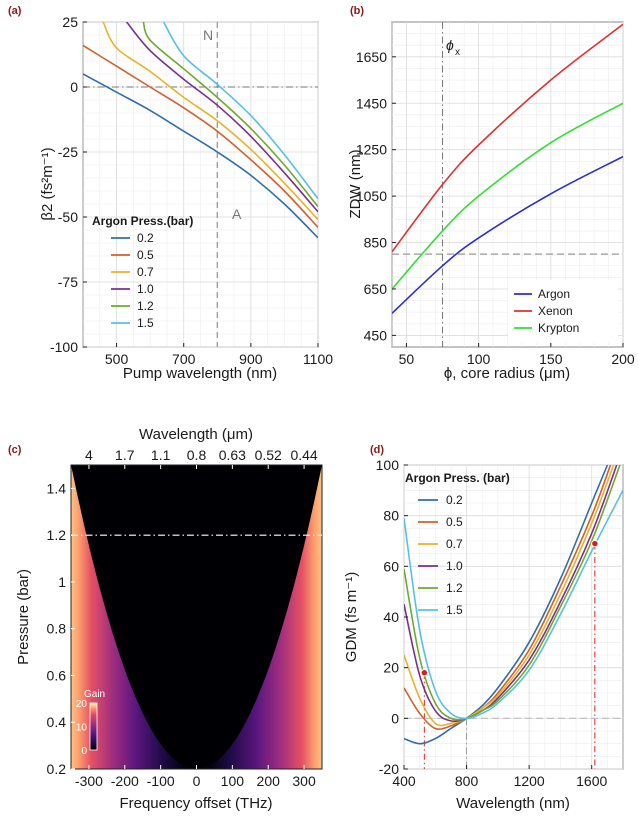 The image size is (638, 823). I want to click on panel-a-reference-lines, so click(200, 184).